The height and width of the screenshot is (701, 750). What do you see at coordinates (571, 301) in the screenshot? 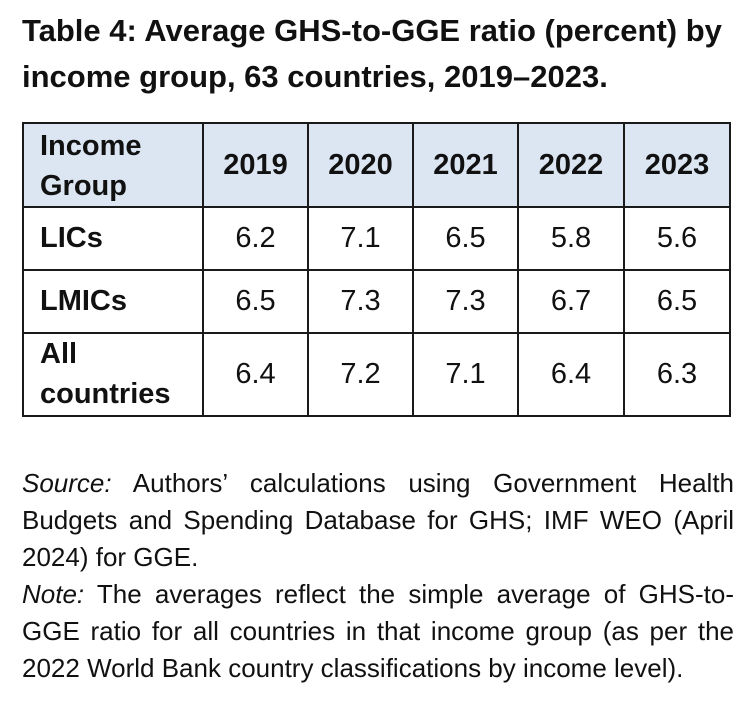
I see `table-cell: 6.7` at bounding box center [571, 301].